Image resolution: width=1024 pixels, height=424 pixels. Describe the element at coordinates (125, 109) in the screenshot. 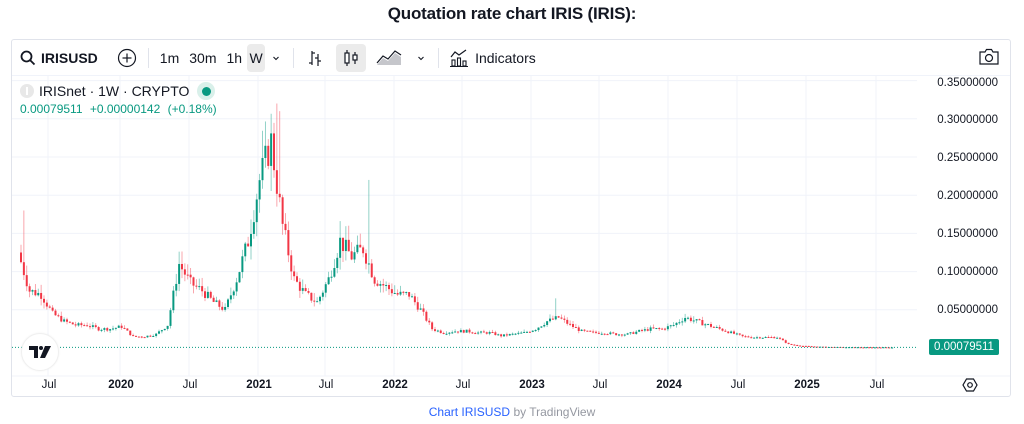

I see `legend-change: +0.00000142` at that location.